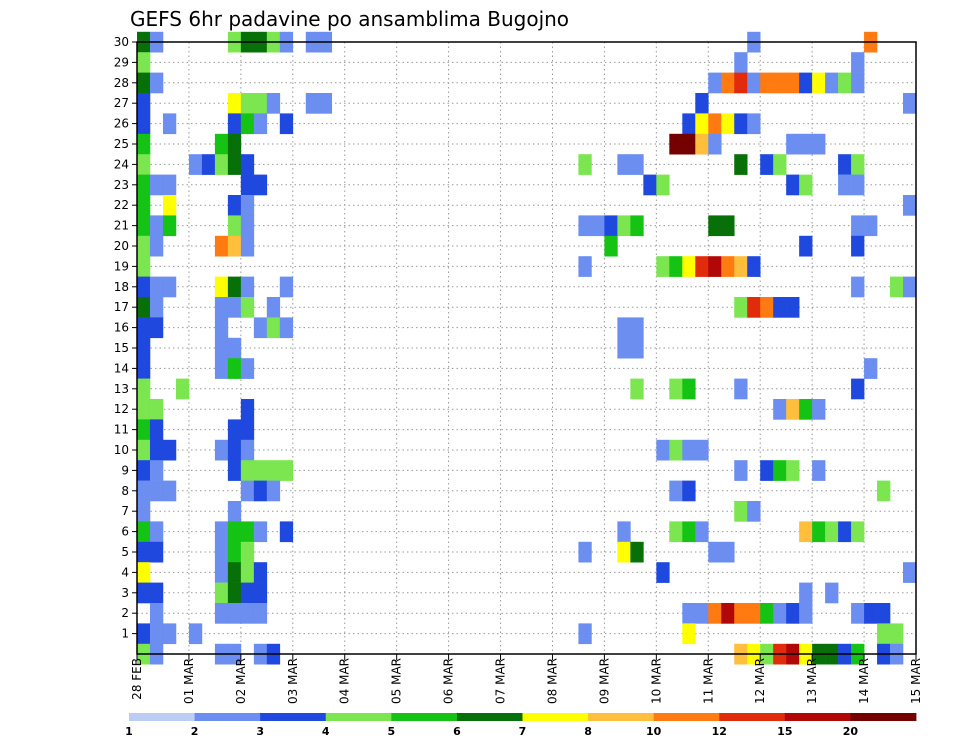  I want to click on x-tick-label: 07 MAR, so click(501, 681).